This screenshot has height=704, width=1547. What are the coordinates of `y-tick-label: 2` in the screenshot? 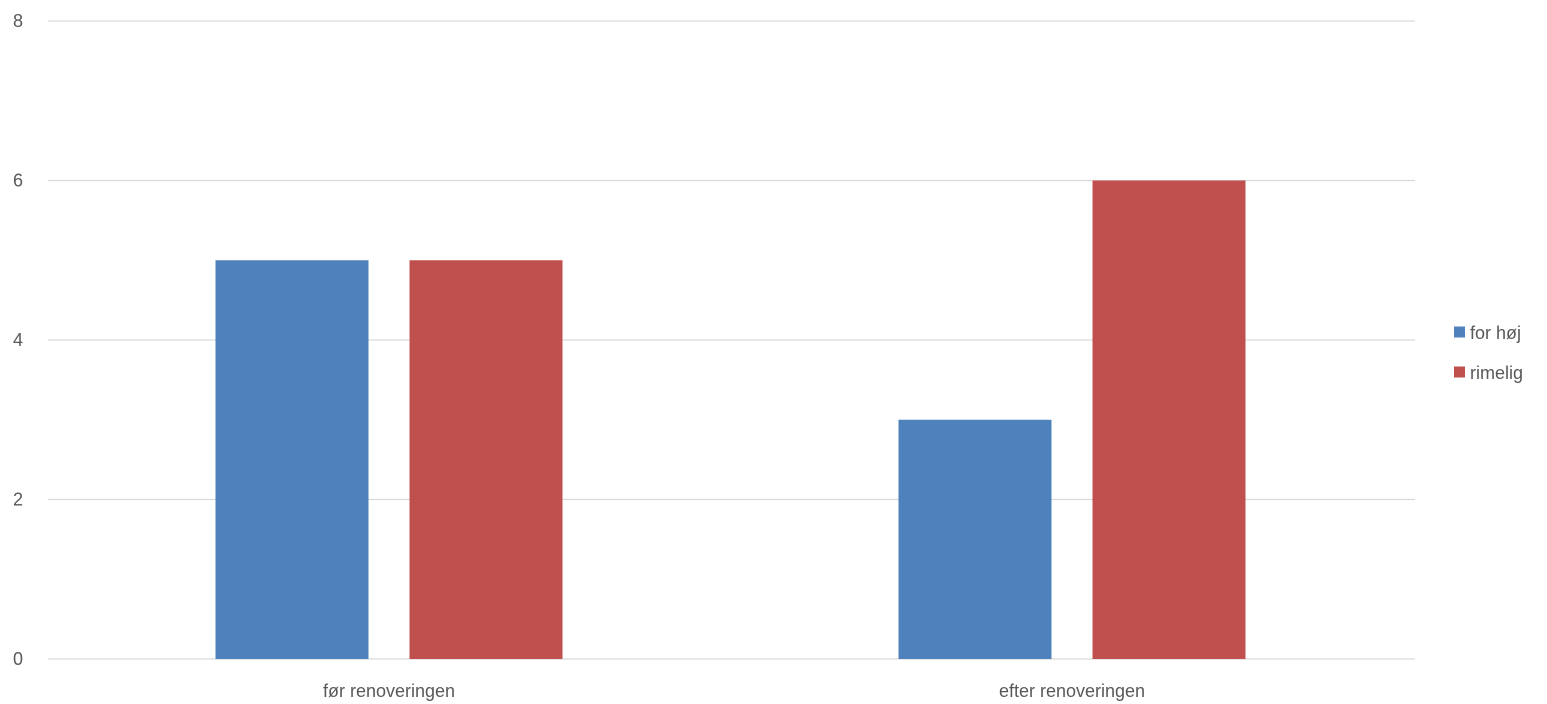 It's located at (18, 500).